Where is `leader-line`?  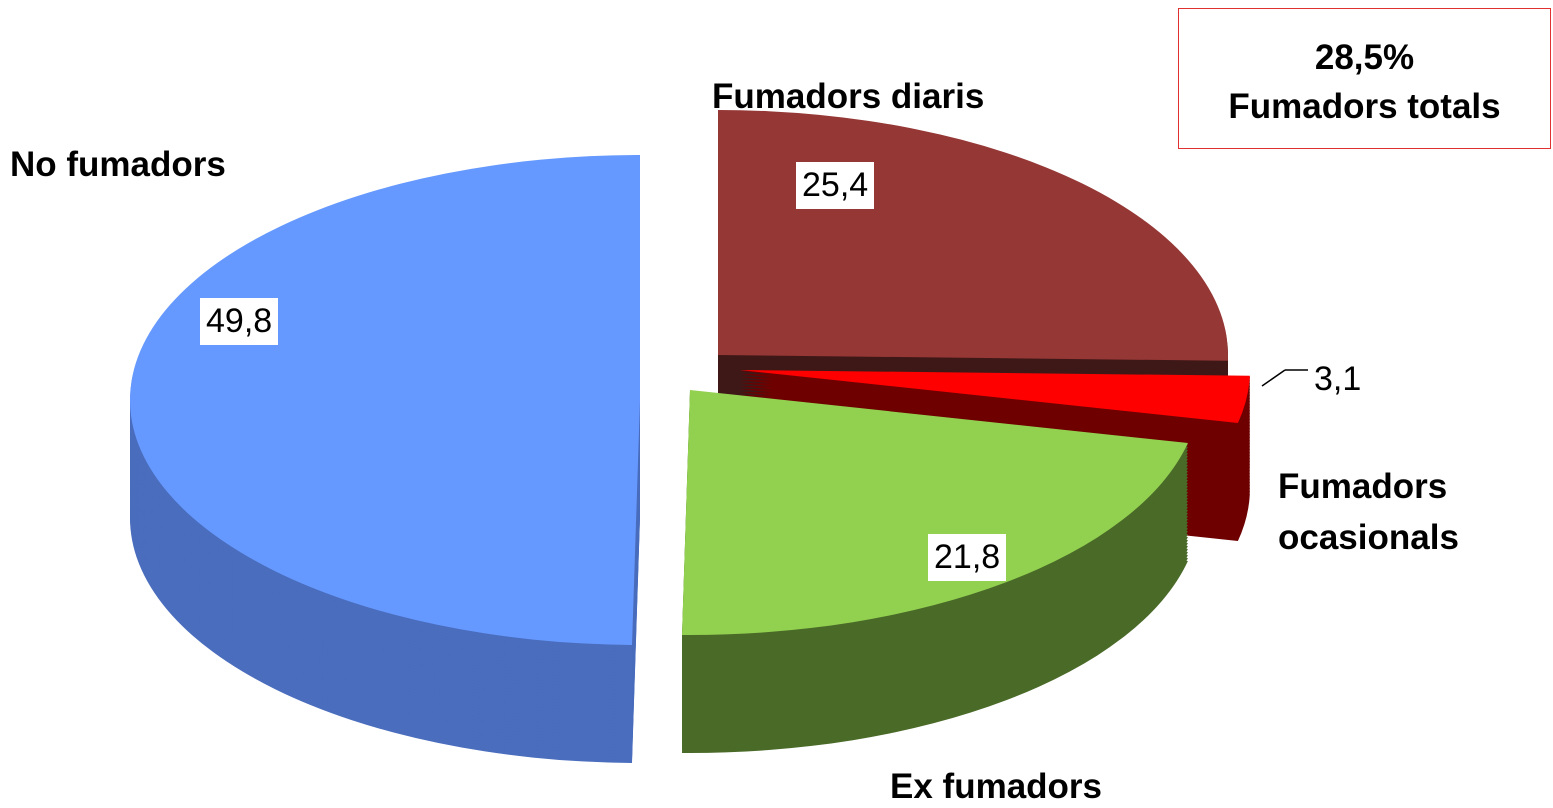
leader-line is located at coordinates (1273, 378).